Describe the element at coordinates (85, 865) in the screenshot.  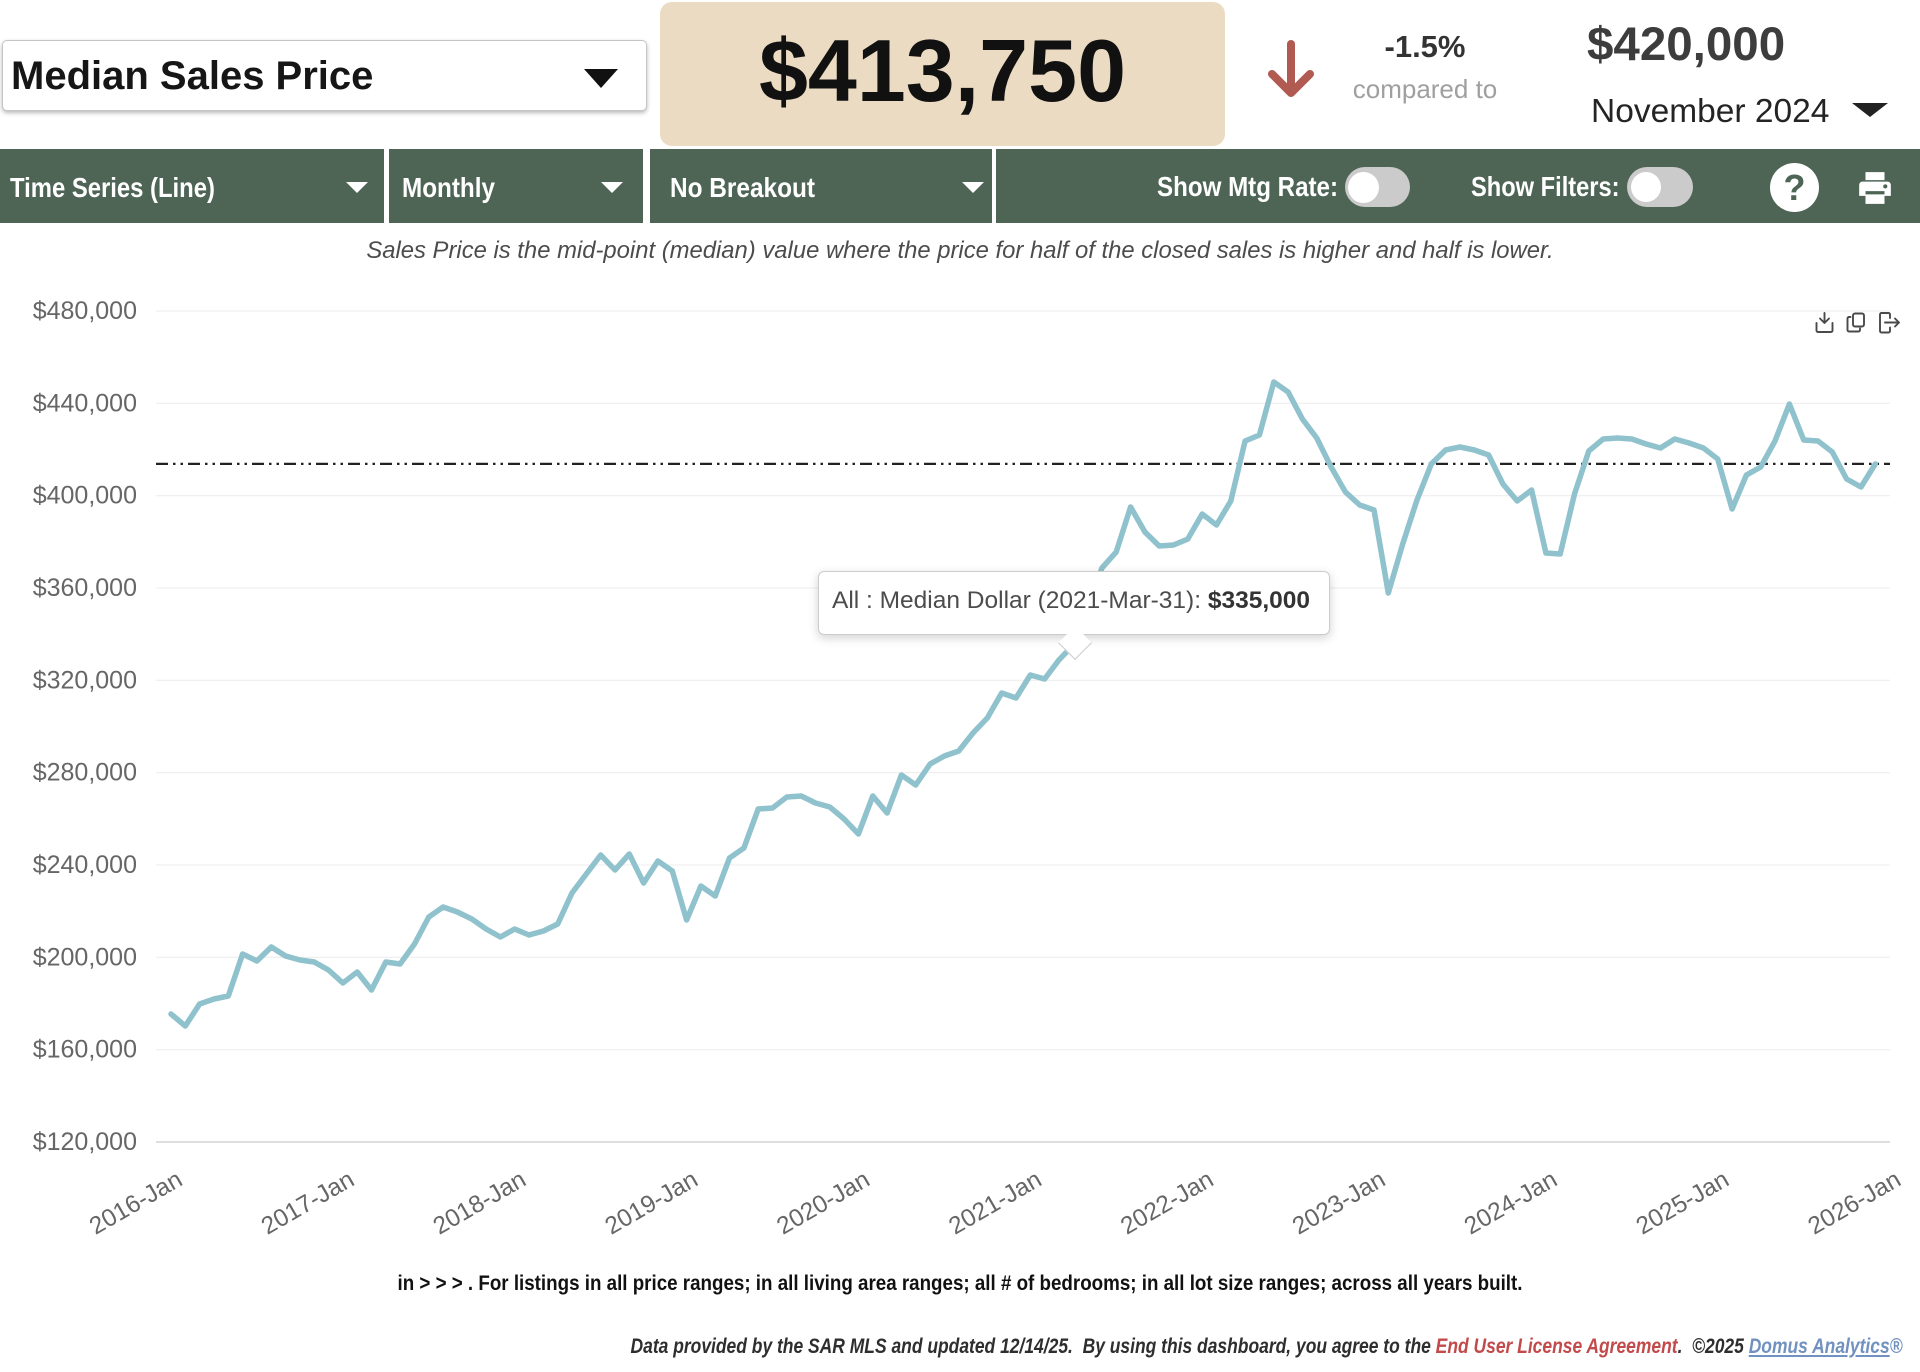
I see `svg-text: $240,000` at that location.